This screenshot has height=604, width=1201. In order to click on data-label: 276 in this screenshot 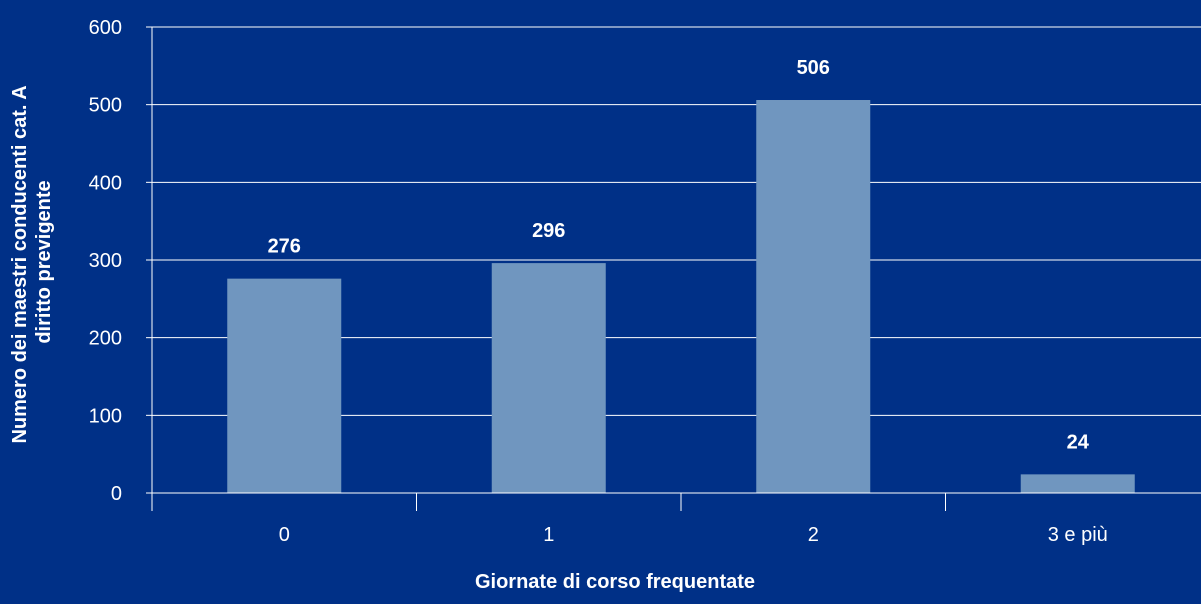, I will do `click(284, 247)`.